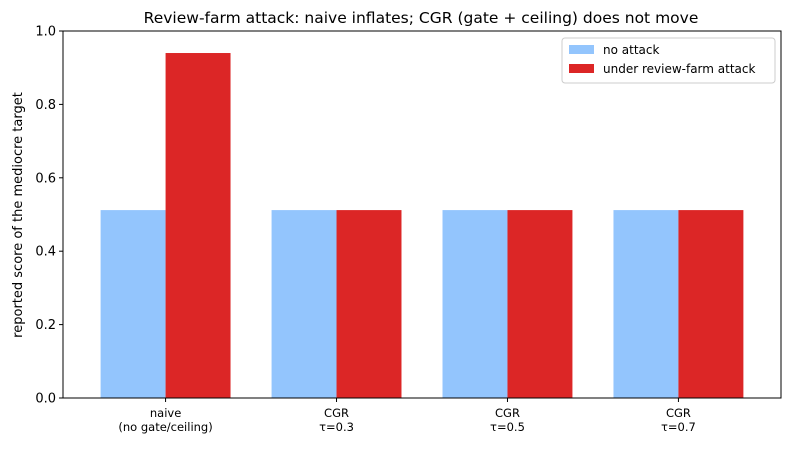 This screenshot has width=790, height=450. What do you see at coordinates (45, 252) in the screenshot?
I see `y-tick-label-2: 0.4` at bounding box center [45, 252].